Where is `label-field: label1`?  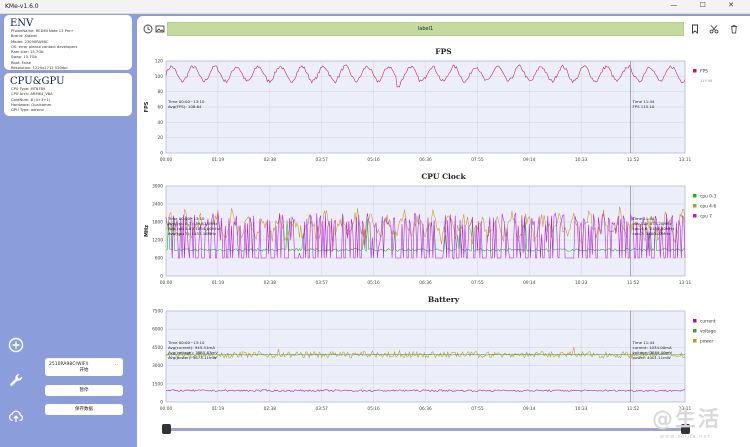 label-field: label1 is located at coordinates (425, 29).